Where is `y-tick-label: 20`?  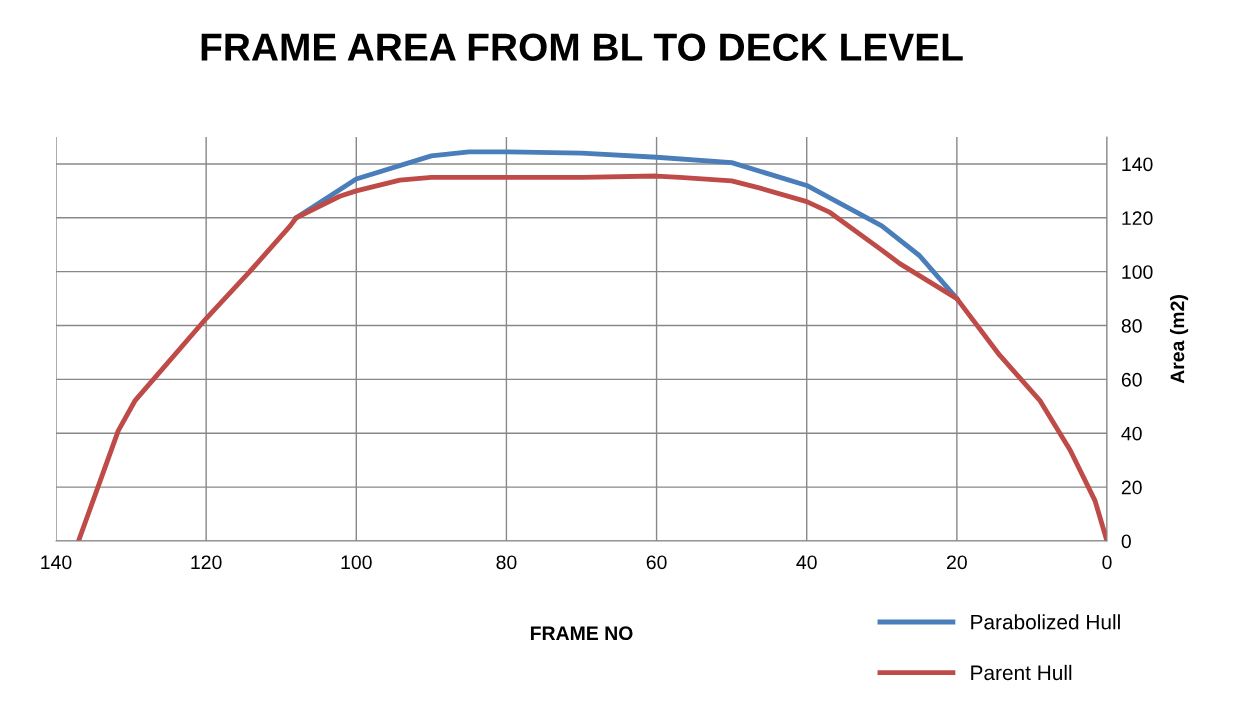
y-tick-label: 20 is located at coordinates (1131, 487).